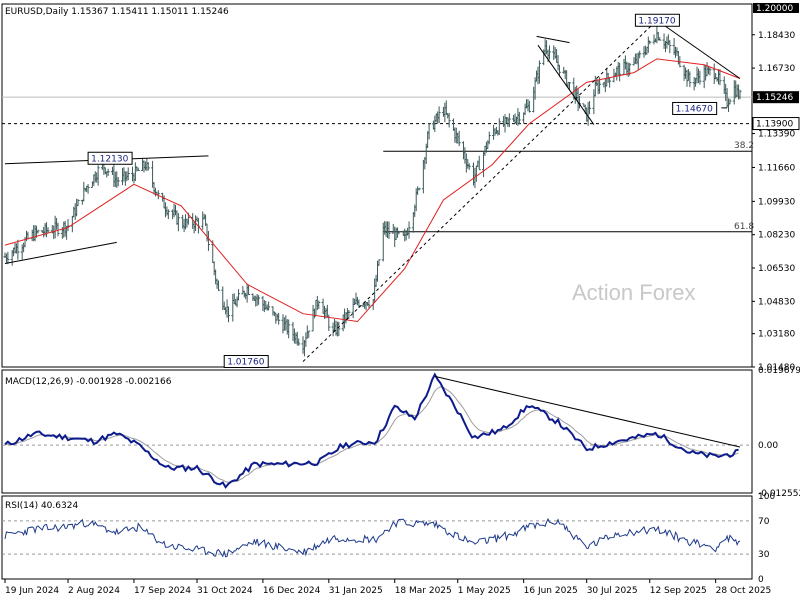  I want to click on x-tick-label: 16 Dec 2024, so click(292, 591).